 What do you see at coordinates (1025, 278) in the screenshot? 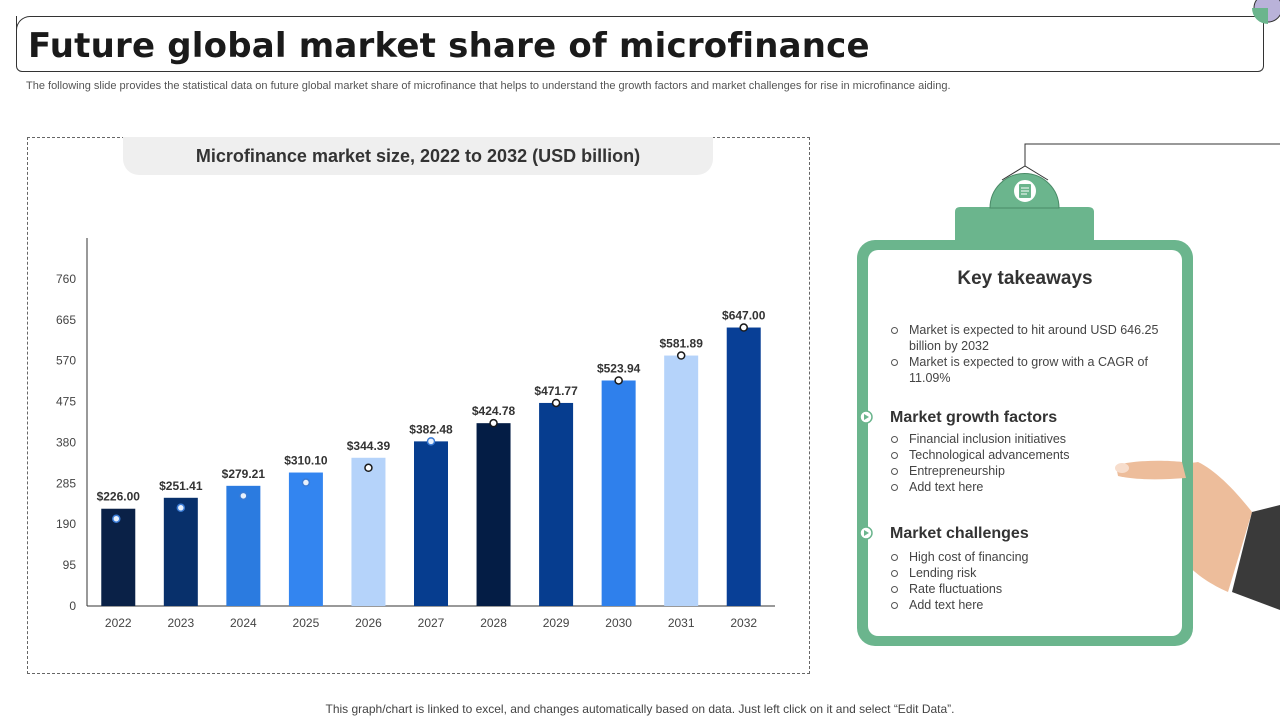
I see `takeaways-heading: Key takeaways` at bounding box center [1025, 278].